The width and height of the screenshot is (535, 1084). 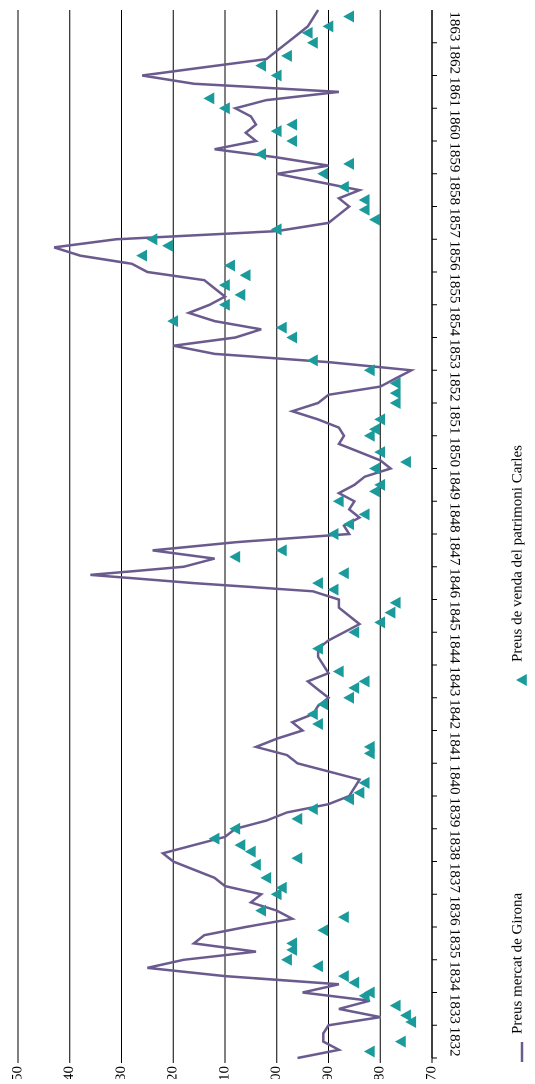 I want to click on x-tick-label: 1861, so click(x=455, y=92).